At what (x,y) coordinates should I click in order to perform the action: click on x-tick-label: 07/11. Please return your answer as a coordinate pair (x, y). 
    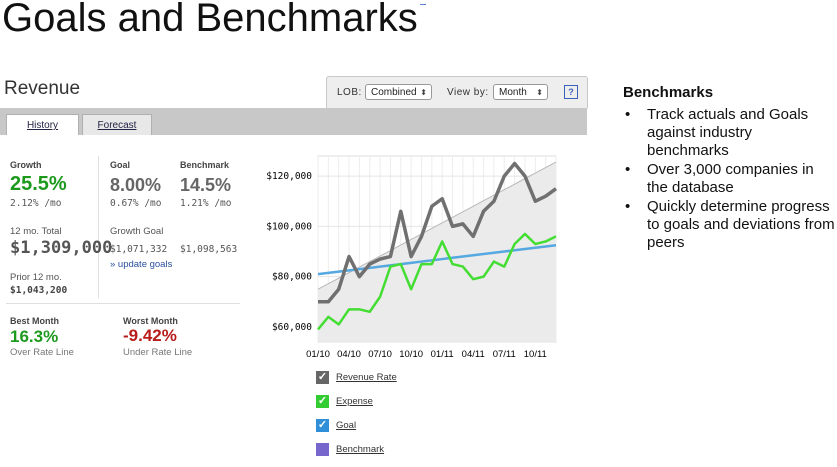
    Looking at the image, I should click on (504, 354).